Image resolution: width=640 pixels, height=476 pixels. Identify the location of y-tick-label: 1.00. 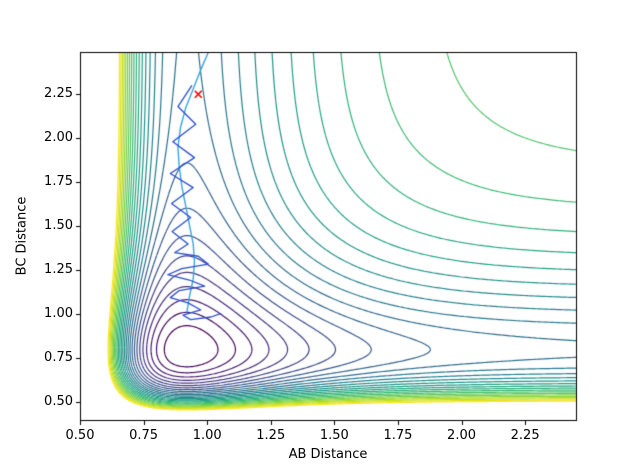
(58, 314).